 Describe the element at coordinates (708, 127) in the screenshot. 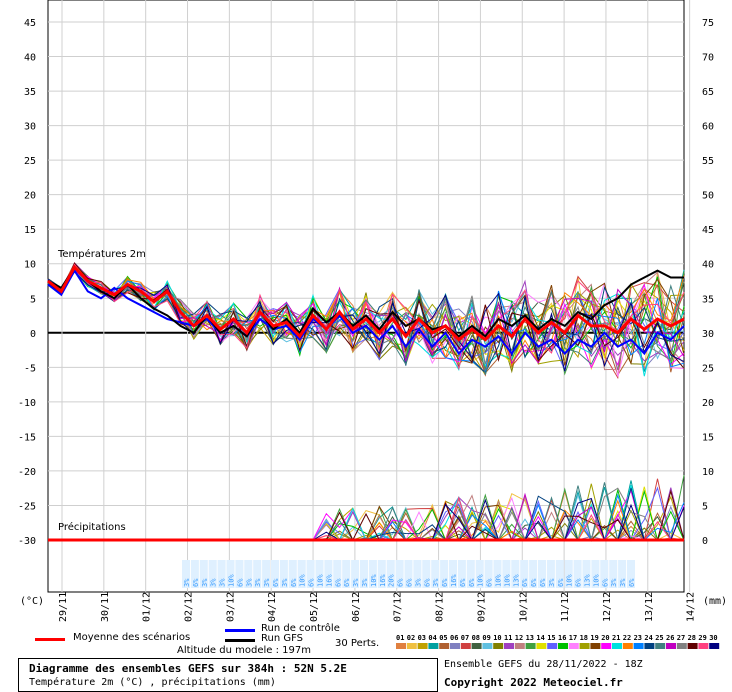

I see `right-tick-label: 60` at that location.